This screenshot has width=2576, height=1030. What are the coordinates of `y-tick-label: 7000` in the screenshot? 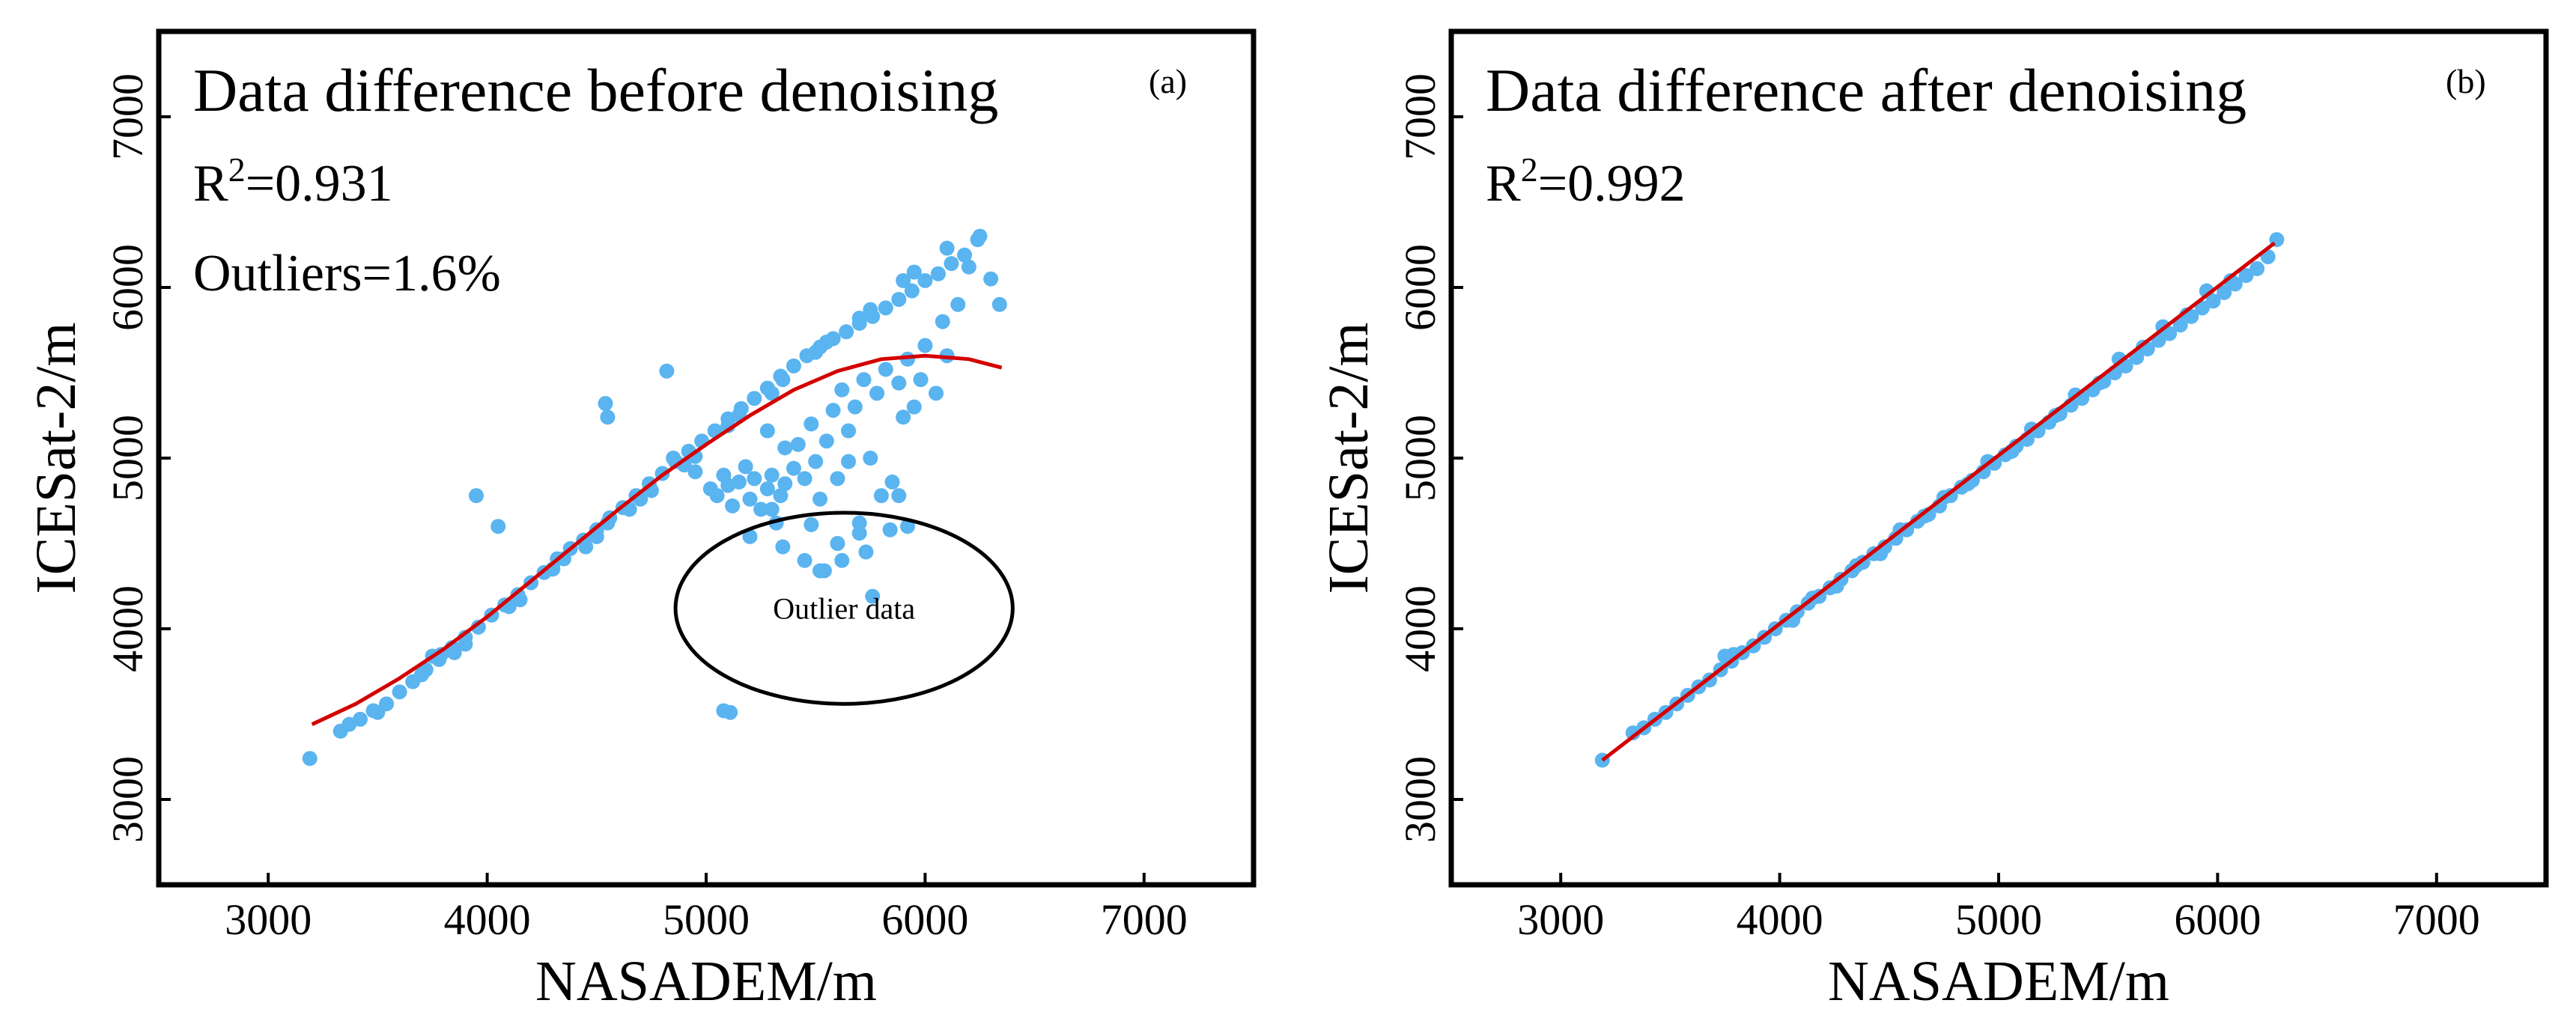 It's located at (1420, 116).